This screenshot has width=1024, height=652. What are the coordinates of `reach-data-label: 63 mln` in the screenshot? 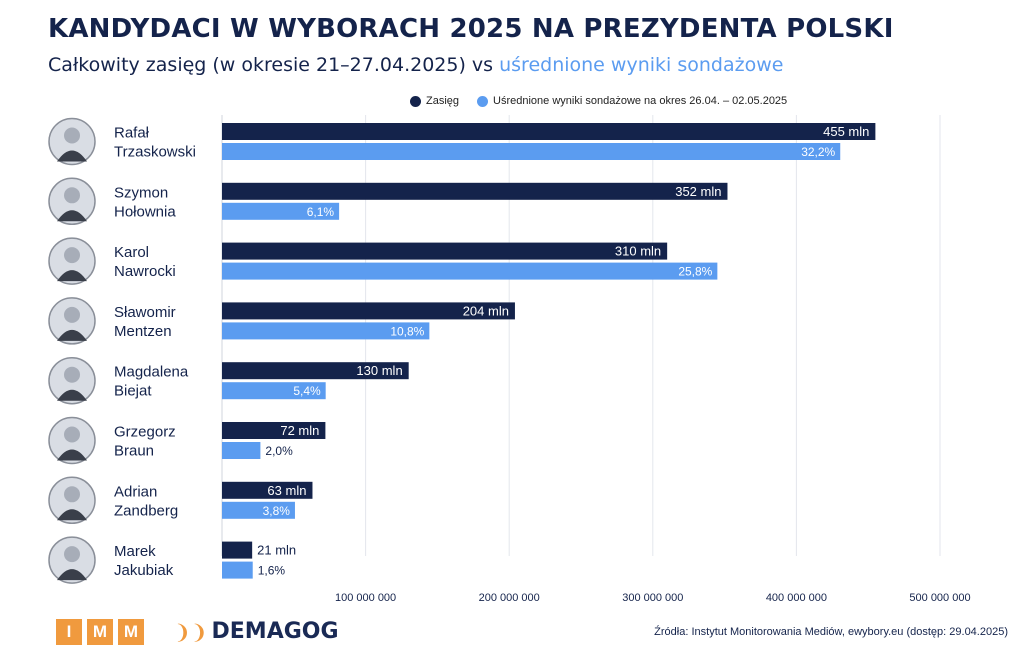 It's located at (286, 490).